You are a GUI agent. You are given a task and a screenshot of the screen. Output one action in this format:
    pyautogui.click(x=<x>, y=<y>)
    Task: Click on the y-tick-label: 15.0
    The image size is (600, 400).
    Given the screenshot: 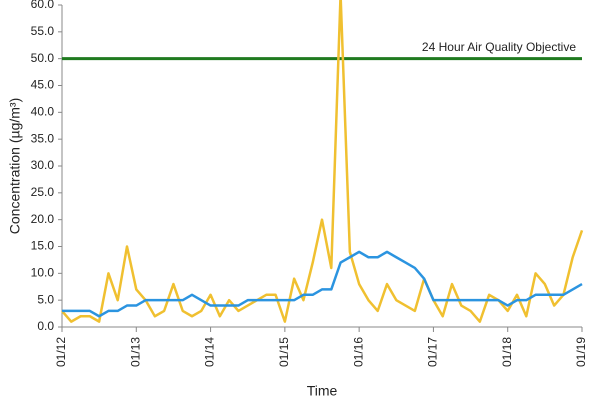 What is the action you would take?
    pyautogui.click(x=43, y=246)
    